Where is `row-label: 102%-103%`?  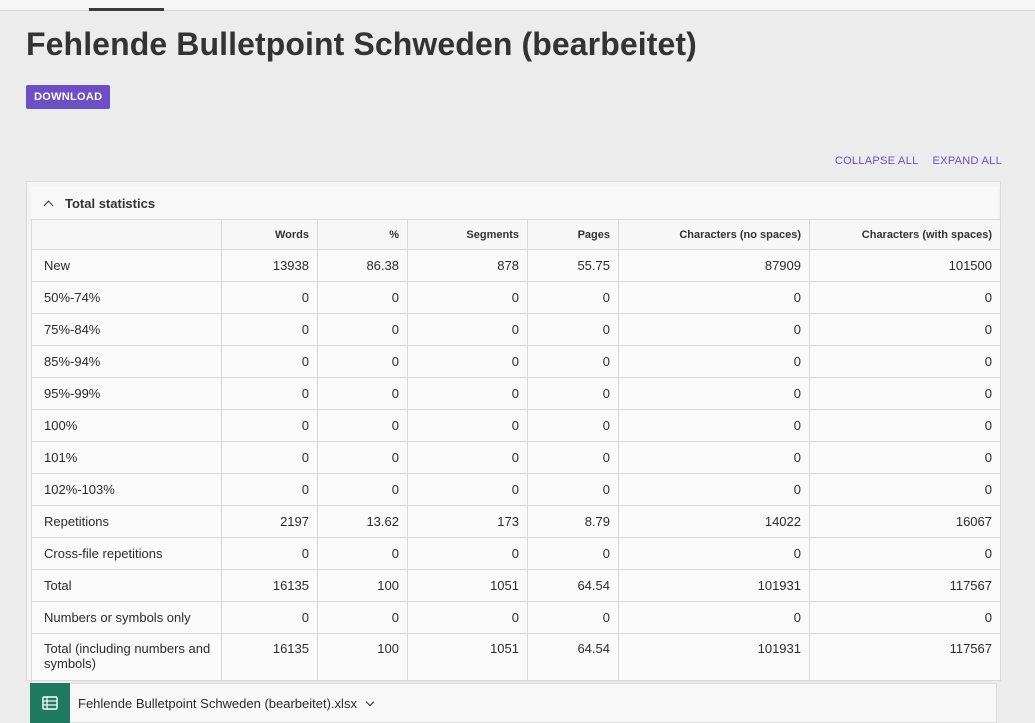 row-label: 102%-103% is located at coordinates (126, 489).